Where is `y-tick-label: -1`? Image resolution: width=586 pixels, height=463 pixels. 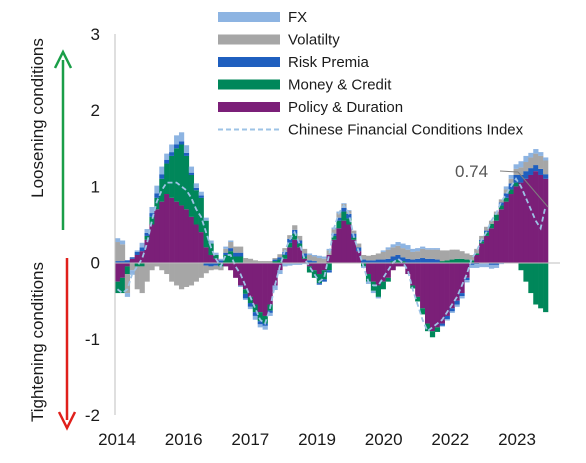 y-tick-label: -1 is located at coordinates (92, 339).